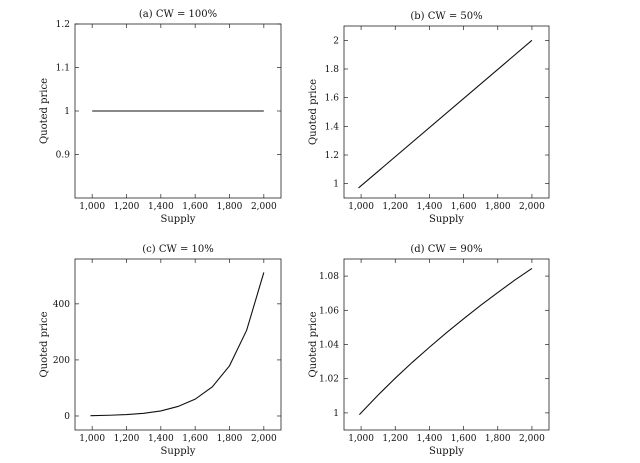 The width and height of the screenshot is (640, 463). Describe the element at coordinates (313, 344) in the screenshot. I see `y-axis-label-d: Quoted price` at that location.